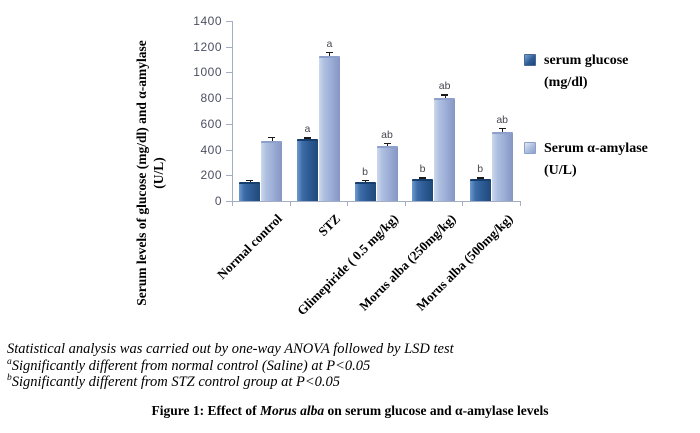  Describe the element at coordinates (566, 82) in the screenshot. I see `legend-label-glucose-unit: (mg/dl)` at that location.